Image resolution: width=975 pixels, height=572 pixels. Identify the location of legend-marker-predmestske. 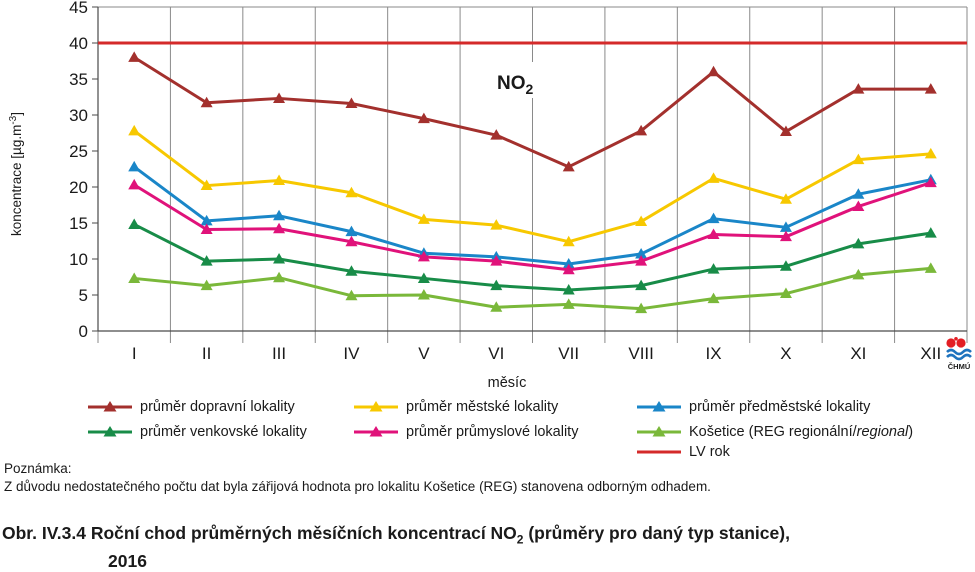
(659, 406).